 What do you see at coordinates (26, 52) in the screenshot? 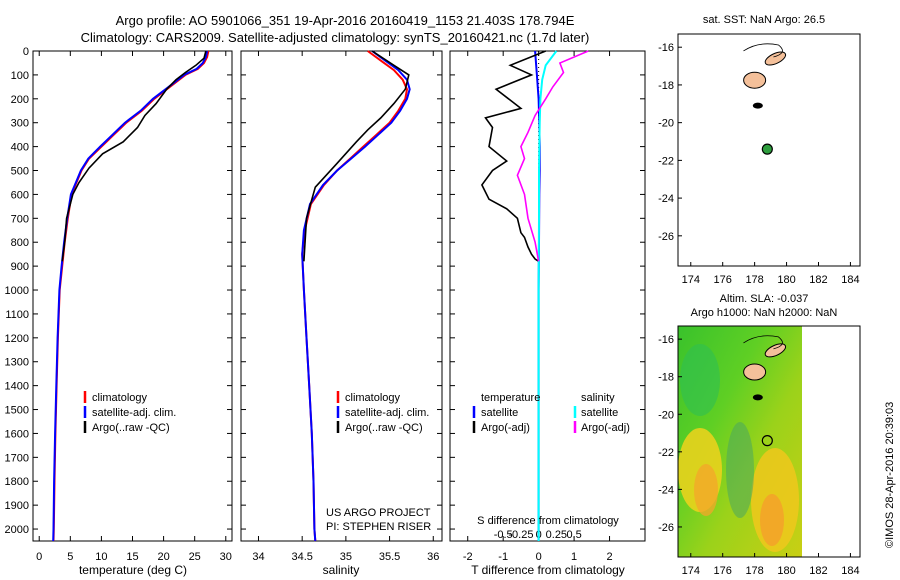
I see `y-tick-label: 0` at bounding box center [26, 52].